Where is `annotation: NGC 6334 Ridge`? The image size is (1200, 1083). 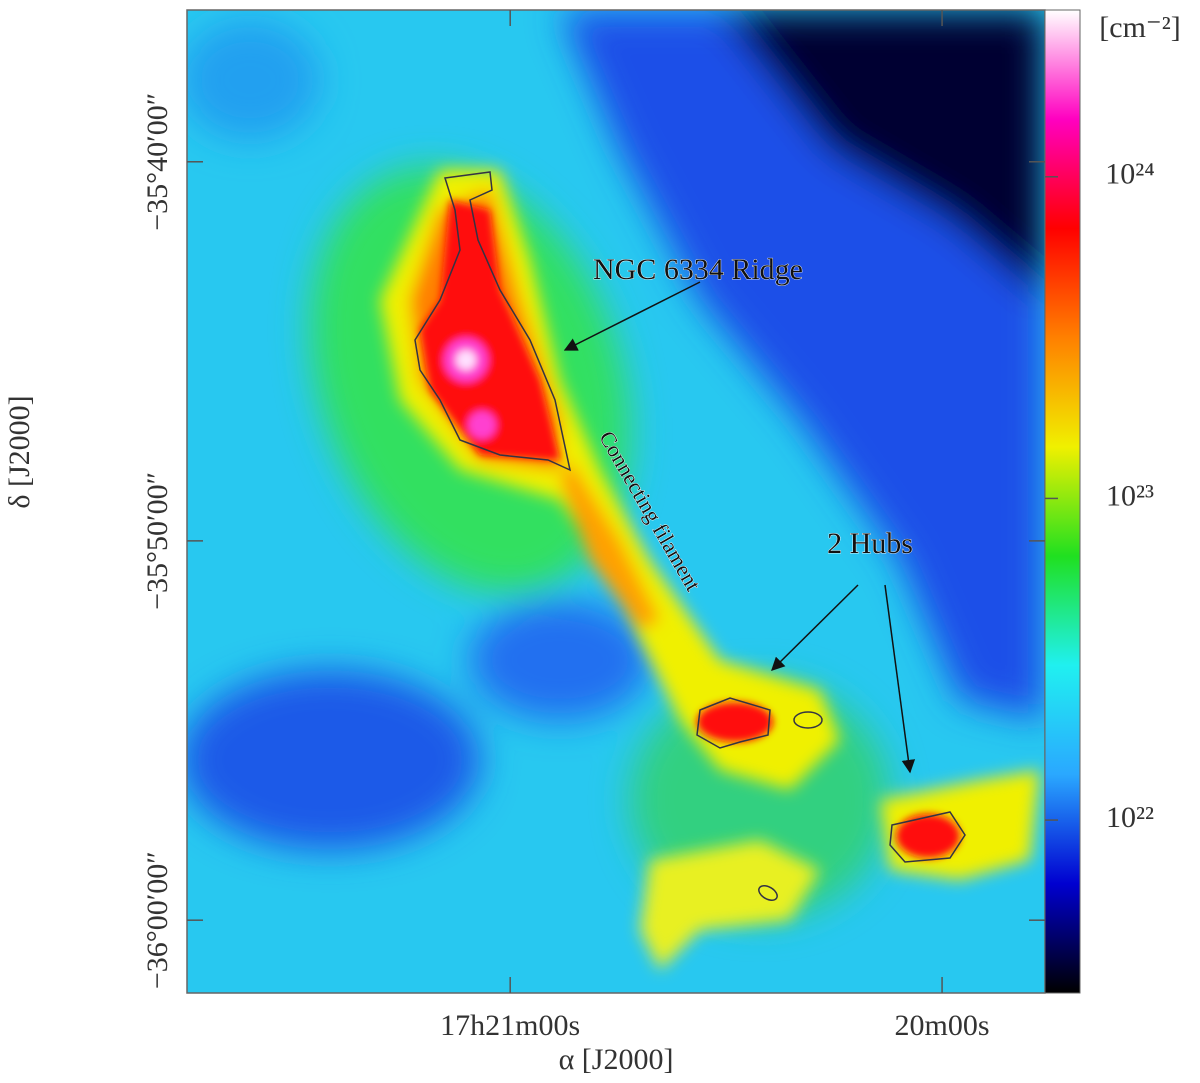 annotation: NGC 6334 Ridge is located at coordinates (698, 269).